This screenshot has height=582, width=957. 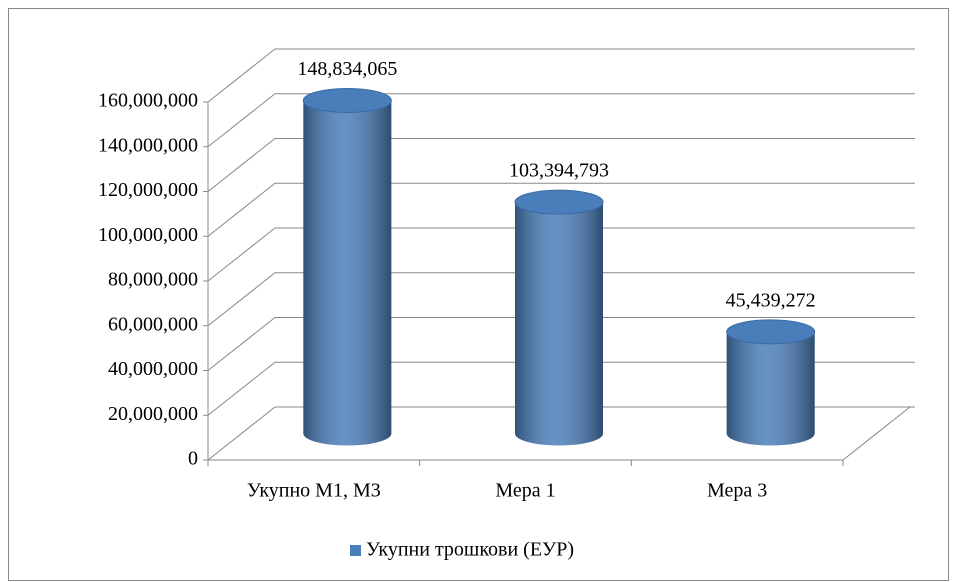 I want to click on x-tick-label: Мера 1, so click(x=525, y=491).